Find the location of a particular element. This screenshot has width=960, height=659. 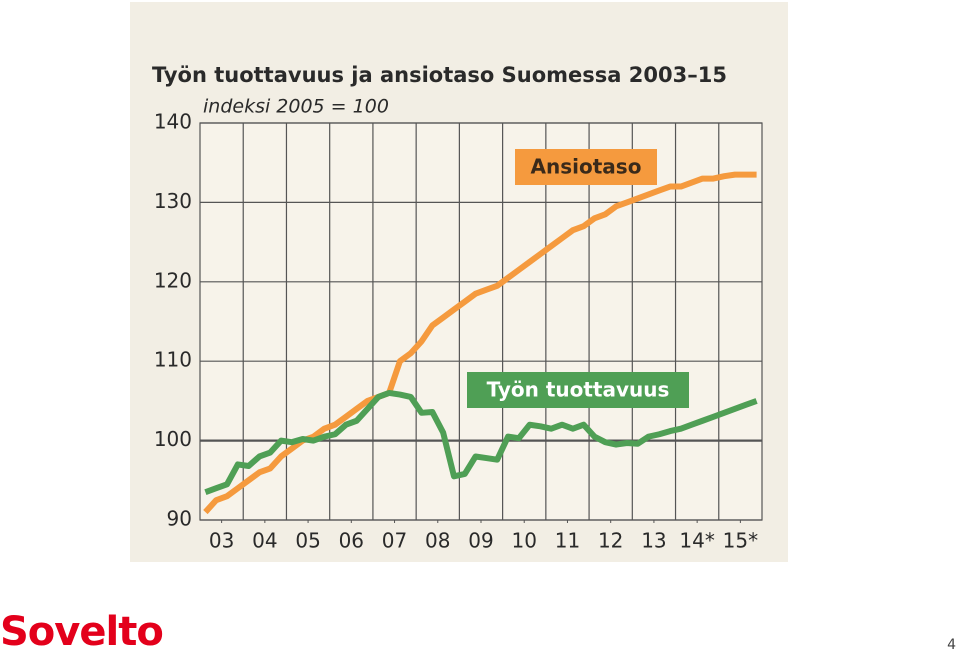

y-tick-label: 120 is located at coordinates (173, 280).